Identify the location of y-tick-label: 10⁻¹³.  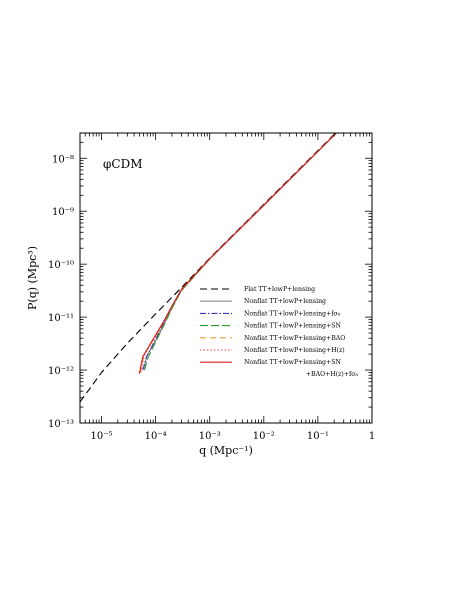
(61, 424).